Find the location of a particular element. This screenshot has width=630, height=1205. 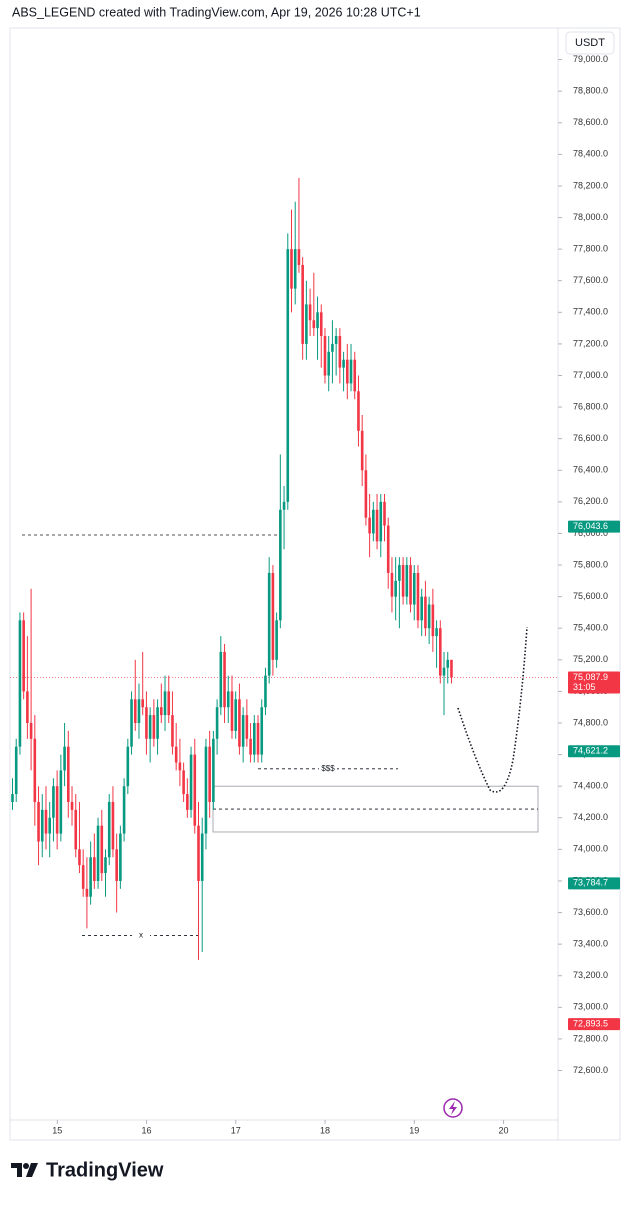

y-tick-label: 74,800.0 is located at coordinates (590, 722).